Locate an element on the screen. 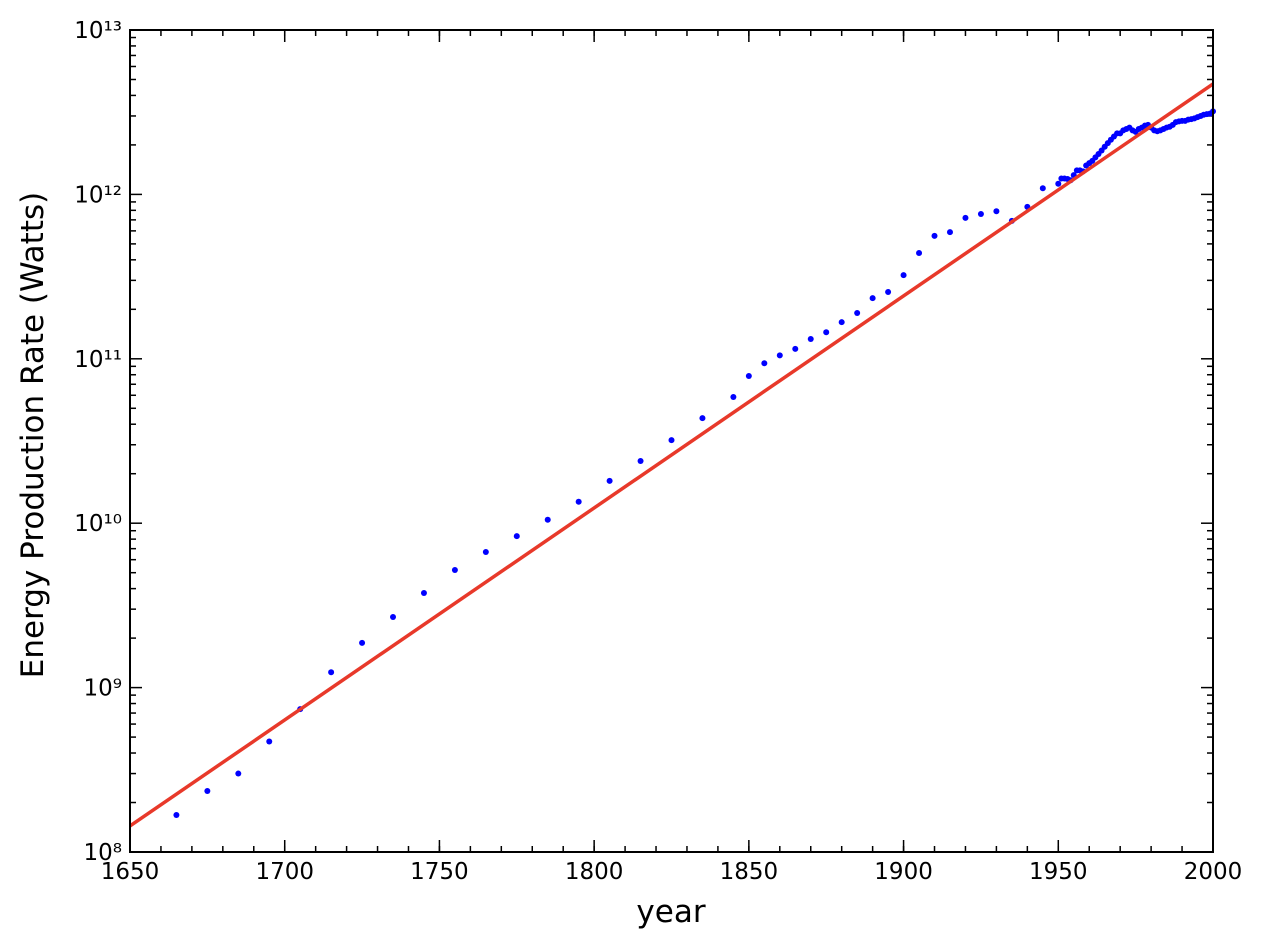  y-axis-label: Energy Production Rate (Watts) is located at coordinates (33, 435).